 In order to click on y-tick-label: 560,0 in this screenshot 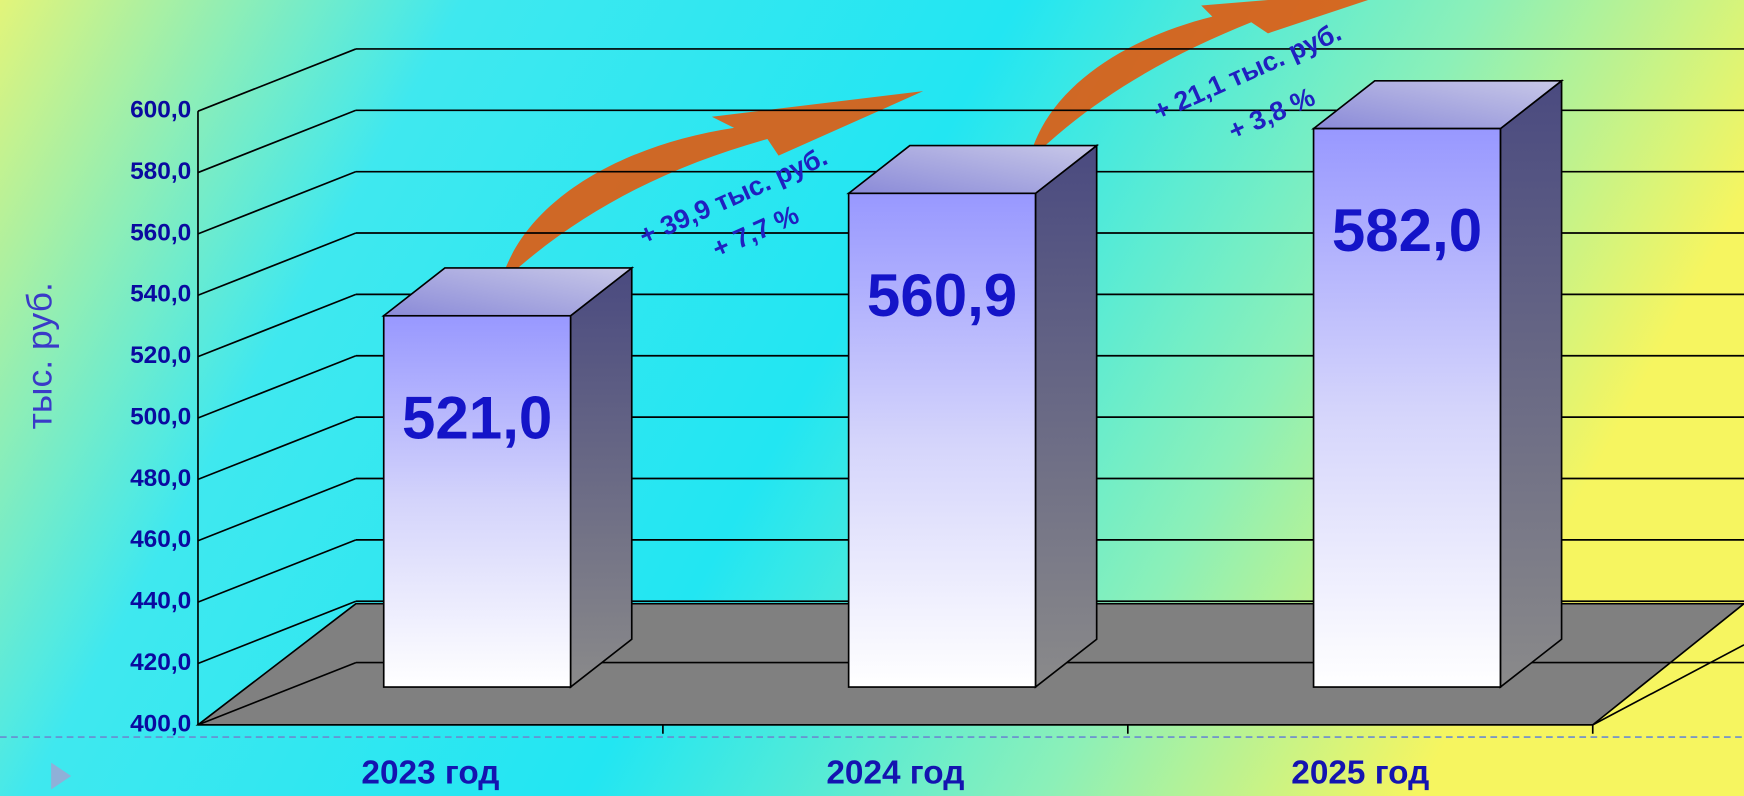, I will do `click(160, 232)`.